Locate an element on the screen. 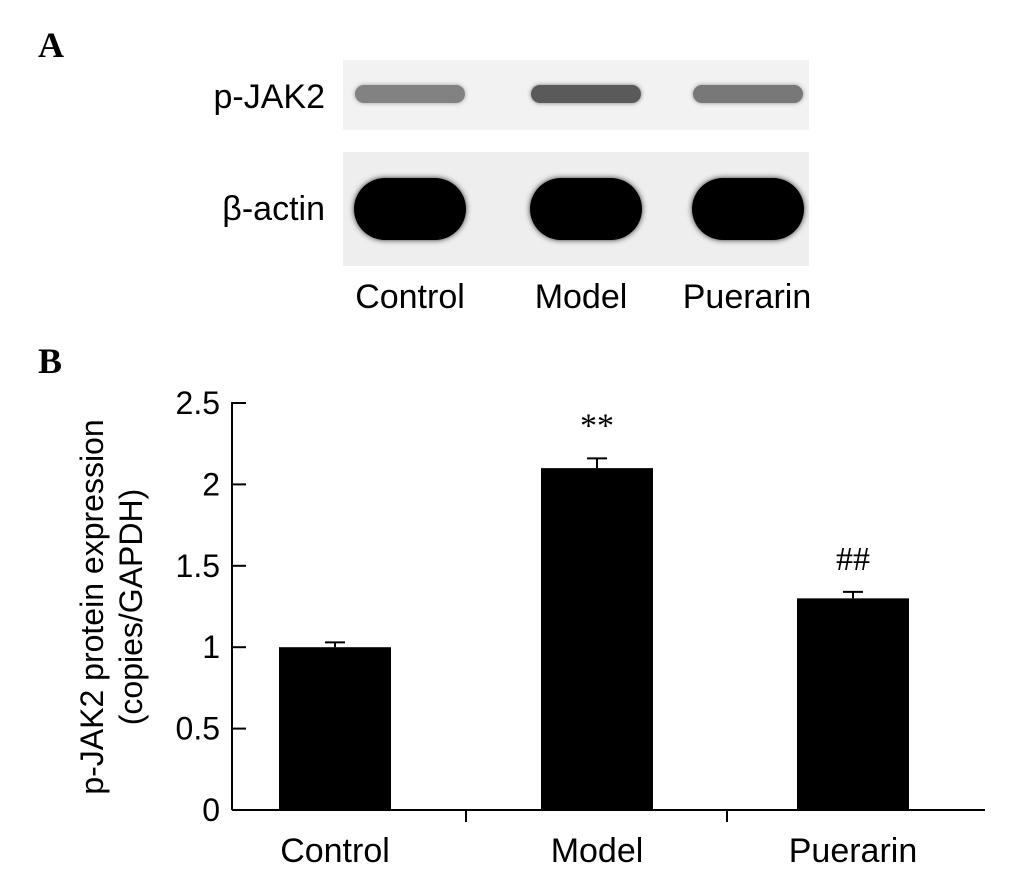 Image resolution: width=1033 pixels, height=880 pixels. y-tick-label: 2.5 is located at coordinates (198, 403).